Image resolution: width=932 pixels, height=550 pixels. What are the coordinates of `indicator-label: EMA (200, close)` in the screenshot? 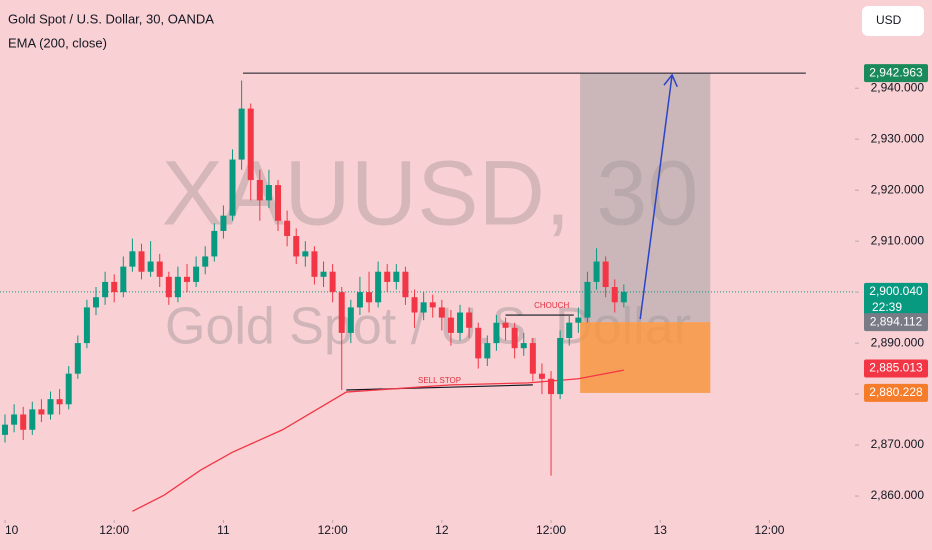 It's located at (57, 42).